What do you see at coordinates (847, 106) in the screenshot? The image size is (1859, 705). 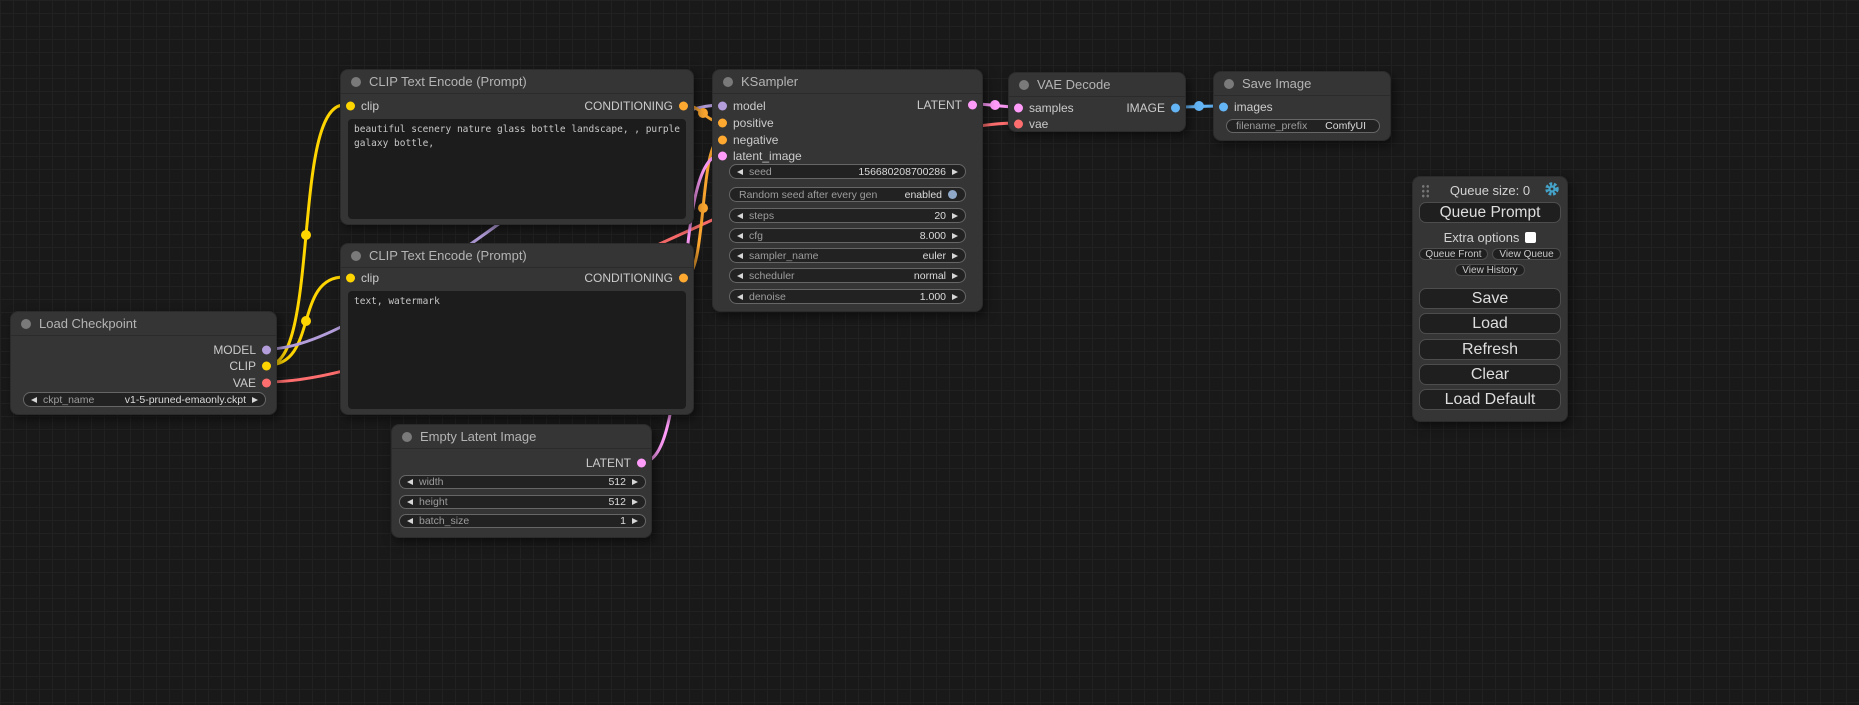 I see `input-model: model` at bounding box center [847, 106].